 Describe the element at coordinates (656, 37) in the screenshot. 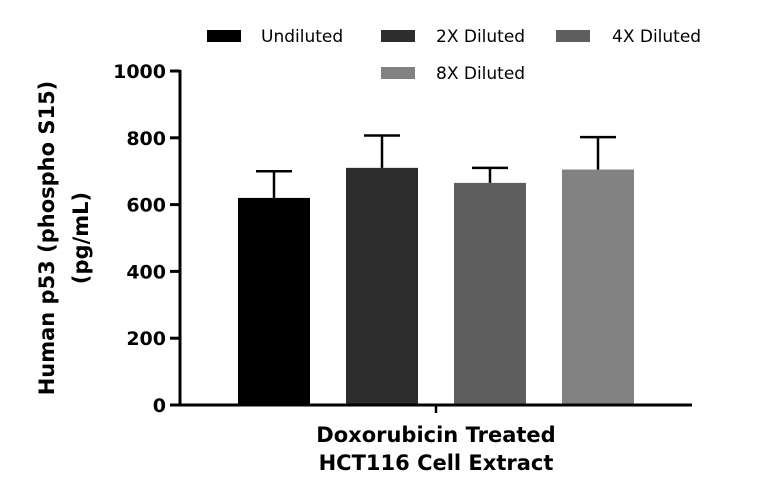

I see `legend-label-4x-diluted: 4X Diluted` at that location.